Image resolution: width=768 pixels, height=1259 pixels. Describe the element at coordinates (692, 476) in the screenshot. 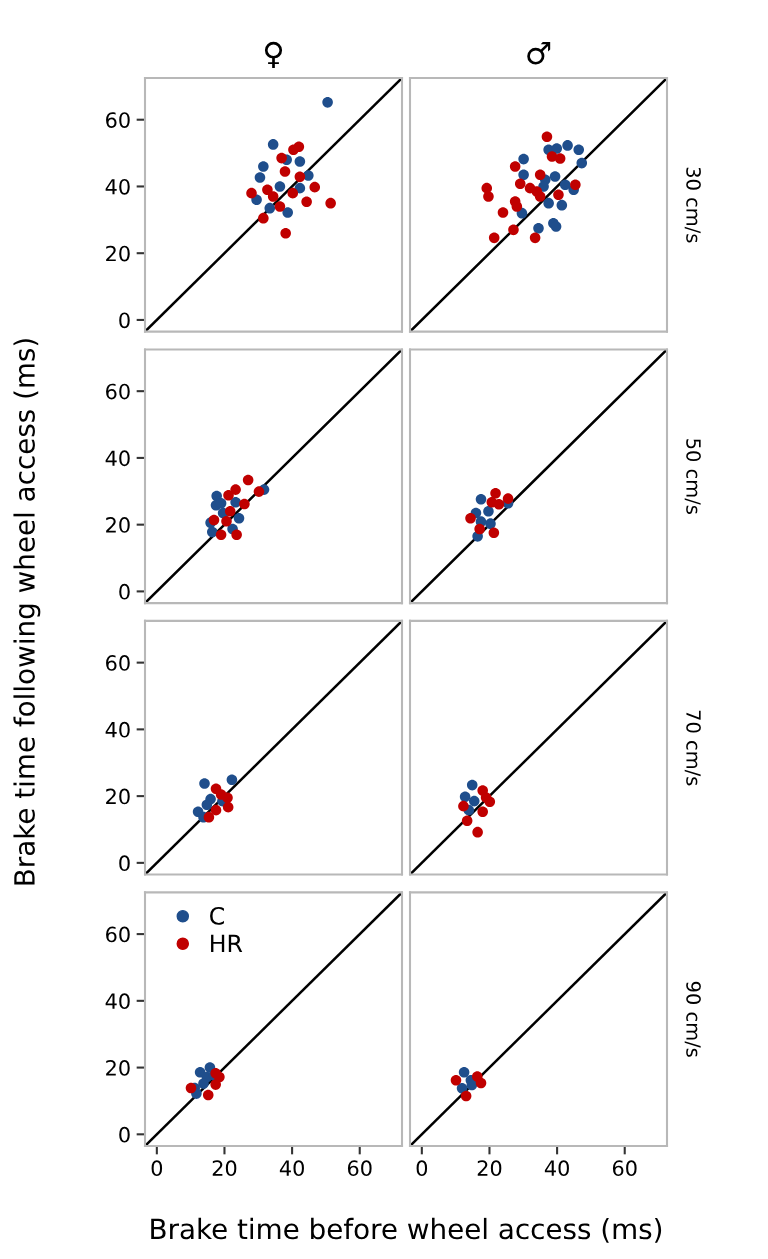

I see `y2-axis-title: 50 cm/s` at that location.